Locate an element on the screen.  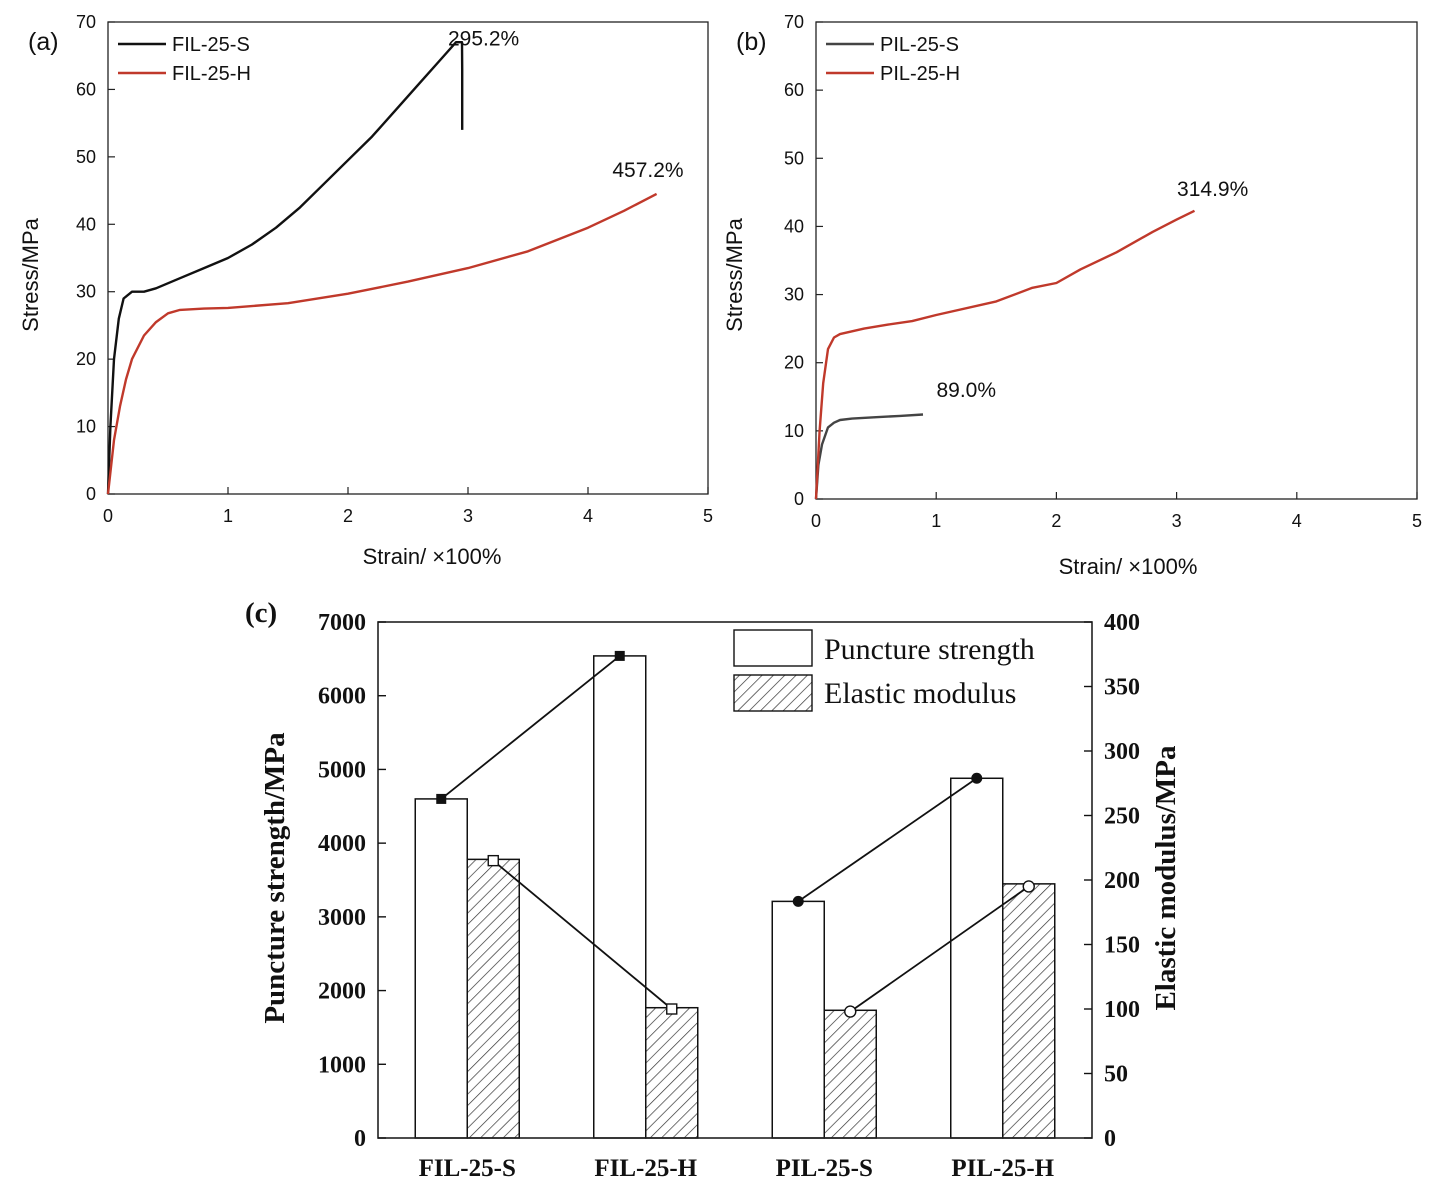
end-value-label: 314.9% is located at coordinates (1212, 189).